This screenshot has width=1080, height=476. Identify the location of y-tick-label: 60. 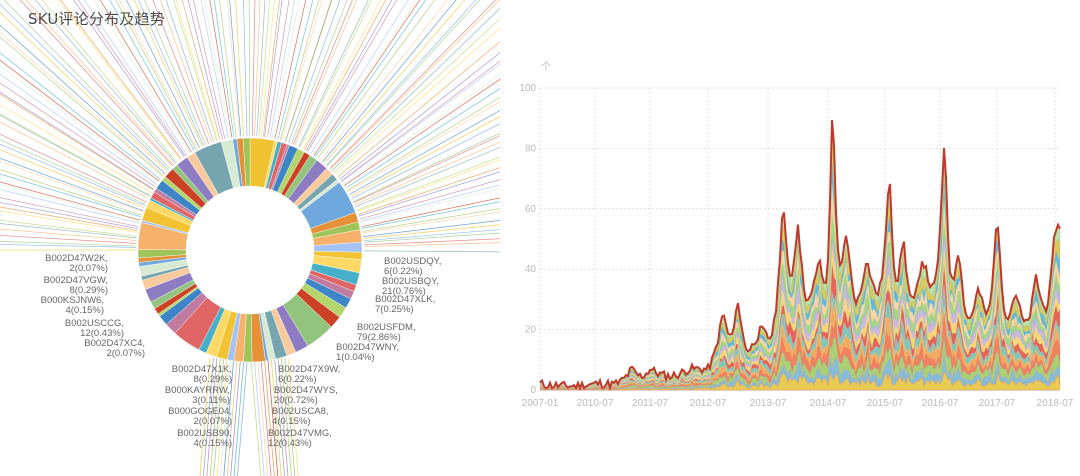
(531, 209).